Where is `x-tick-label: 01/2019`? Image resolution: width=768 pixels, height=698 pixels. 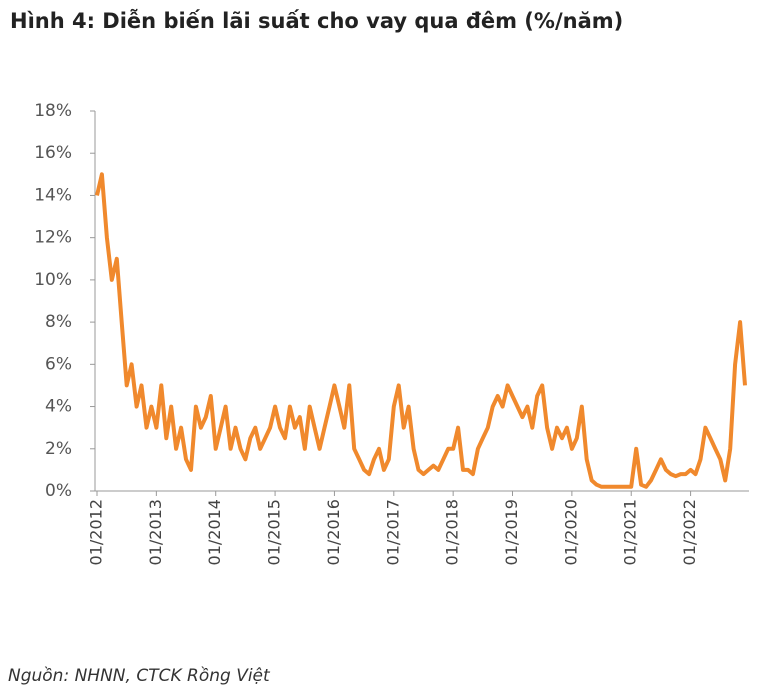 x-tick-label: 01/2019 is located at coordinates (511, 532).